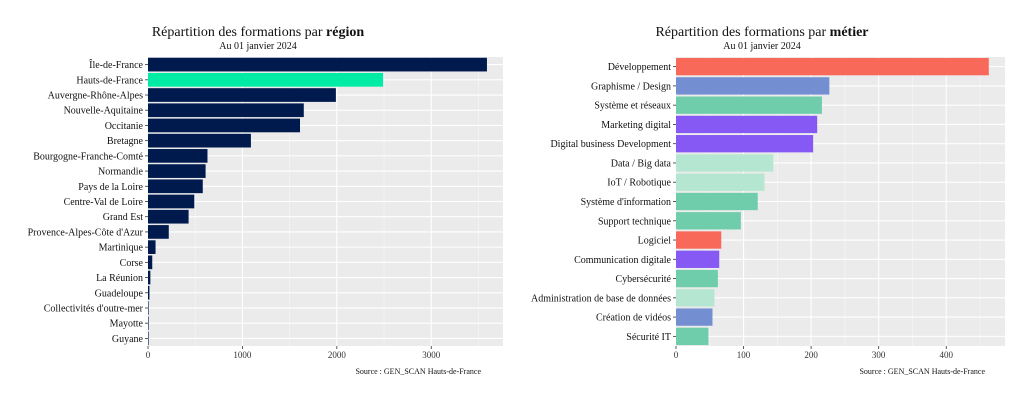 This screenshot has height=402, width=1020. Describe the element at coordinates (632, 106) in the screenshot. I see `category-label: Système et réseaux` at that location.